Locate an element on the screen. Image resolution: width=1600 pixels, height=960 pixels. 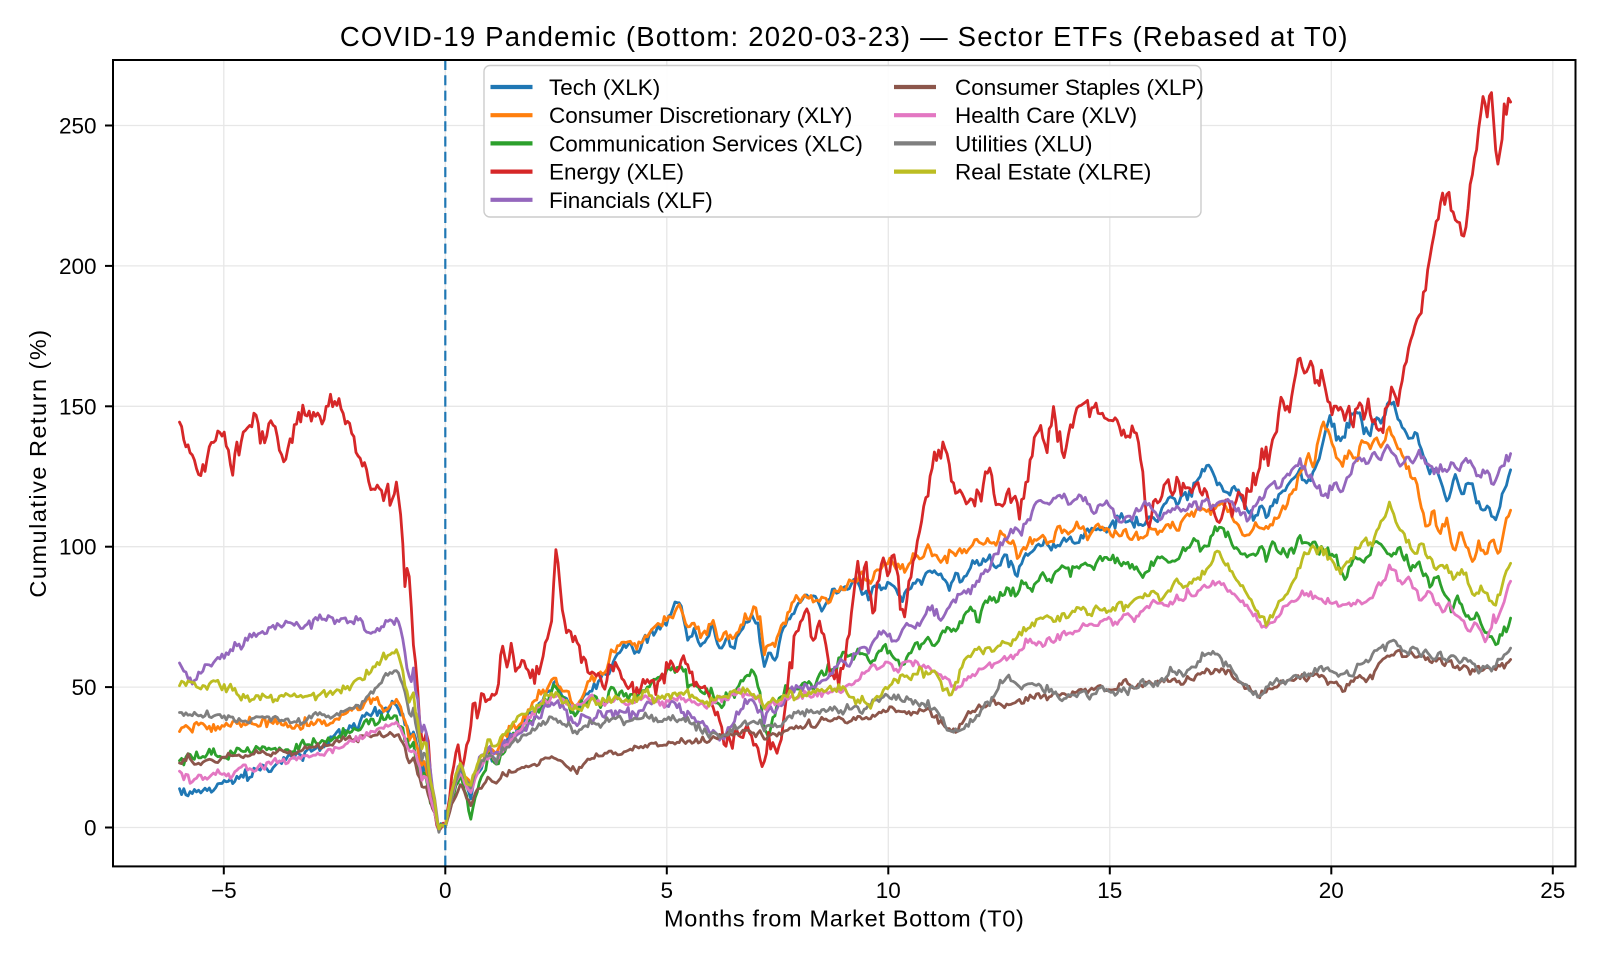
svg-text: Real Estate (XLRE) is located at coordinates (1053, 172).